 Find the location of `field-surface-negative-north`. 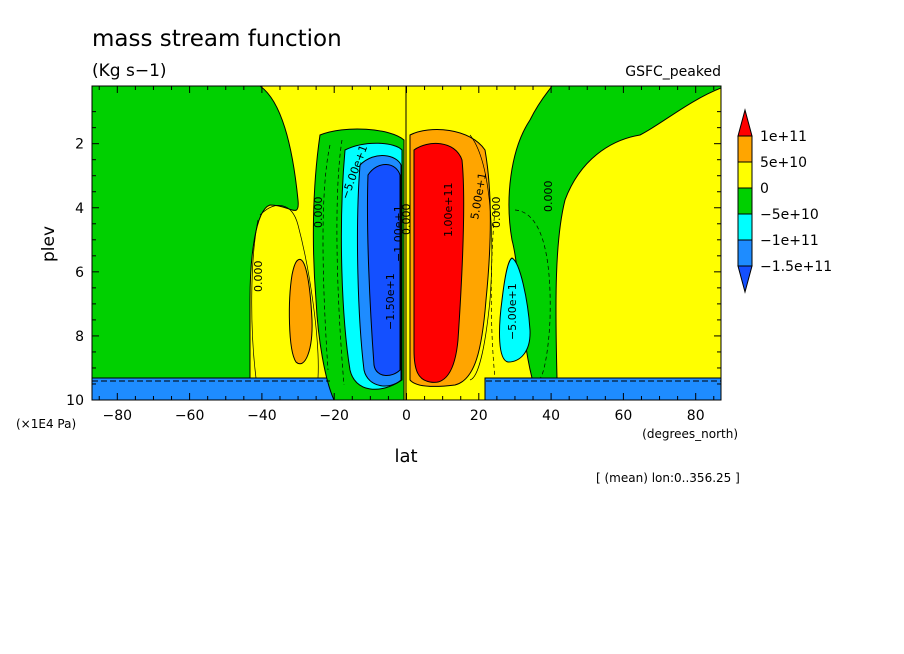

field-surface-negative-north is located at coordinates (602, 388).